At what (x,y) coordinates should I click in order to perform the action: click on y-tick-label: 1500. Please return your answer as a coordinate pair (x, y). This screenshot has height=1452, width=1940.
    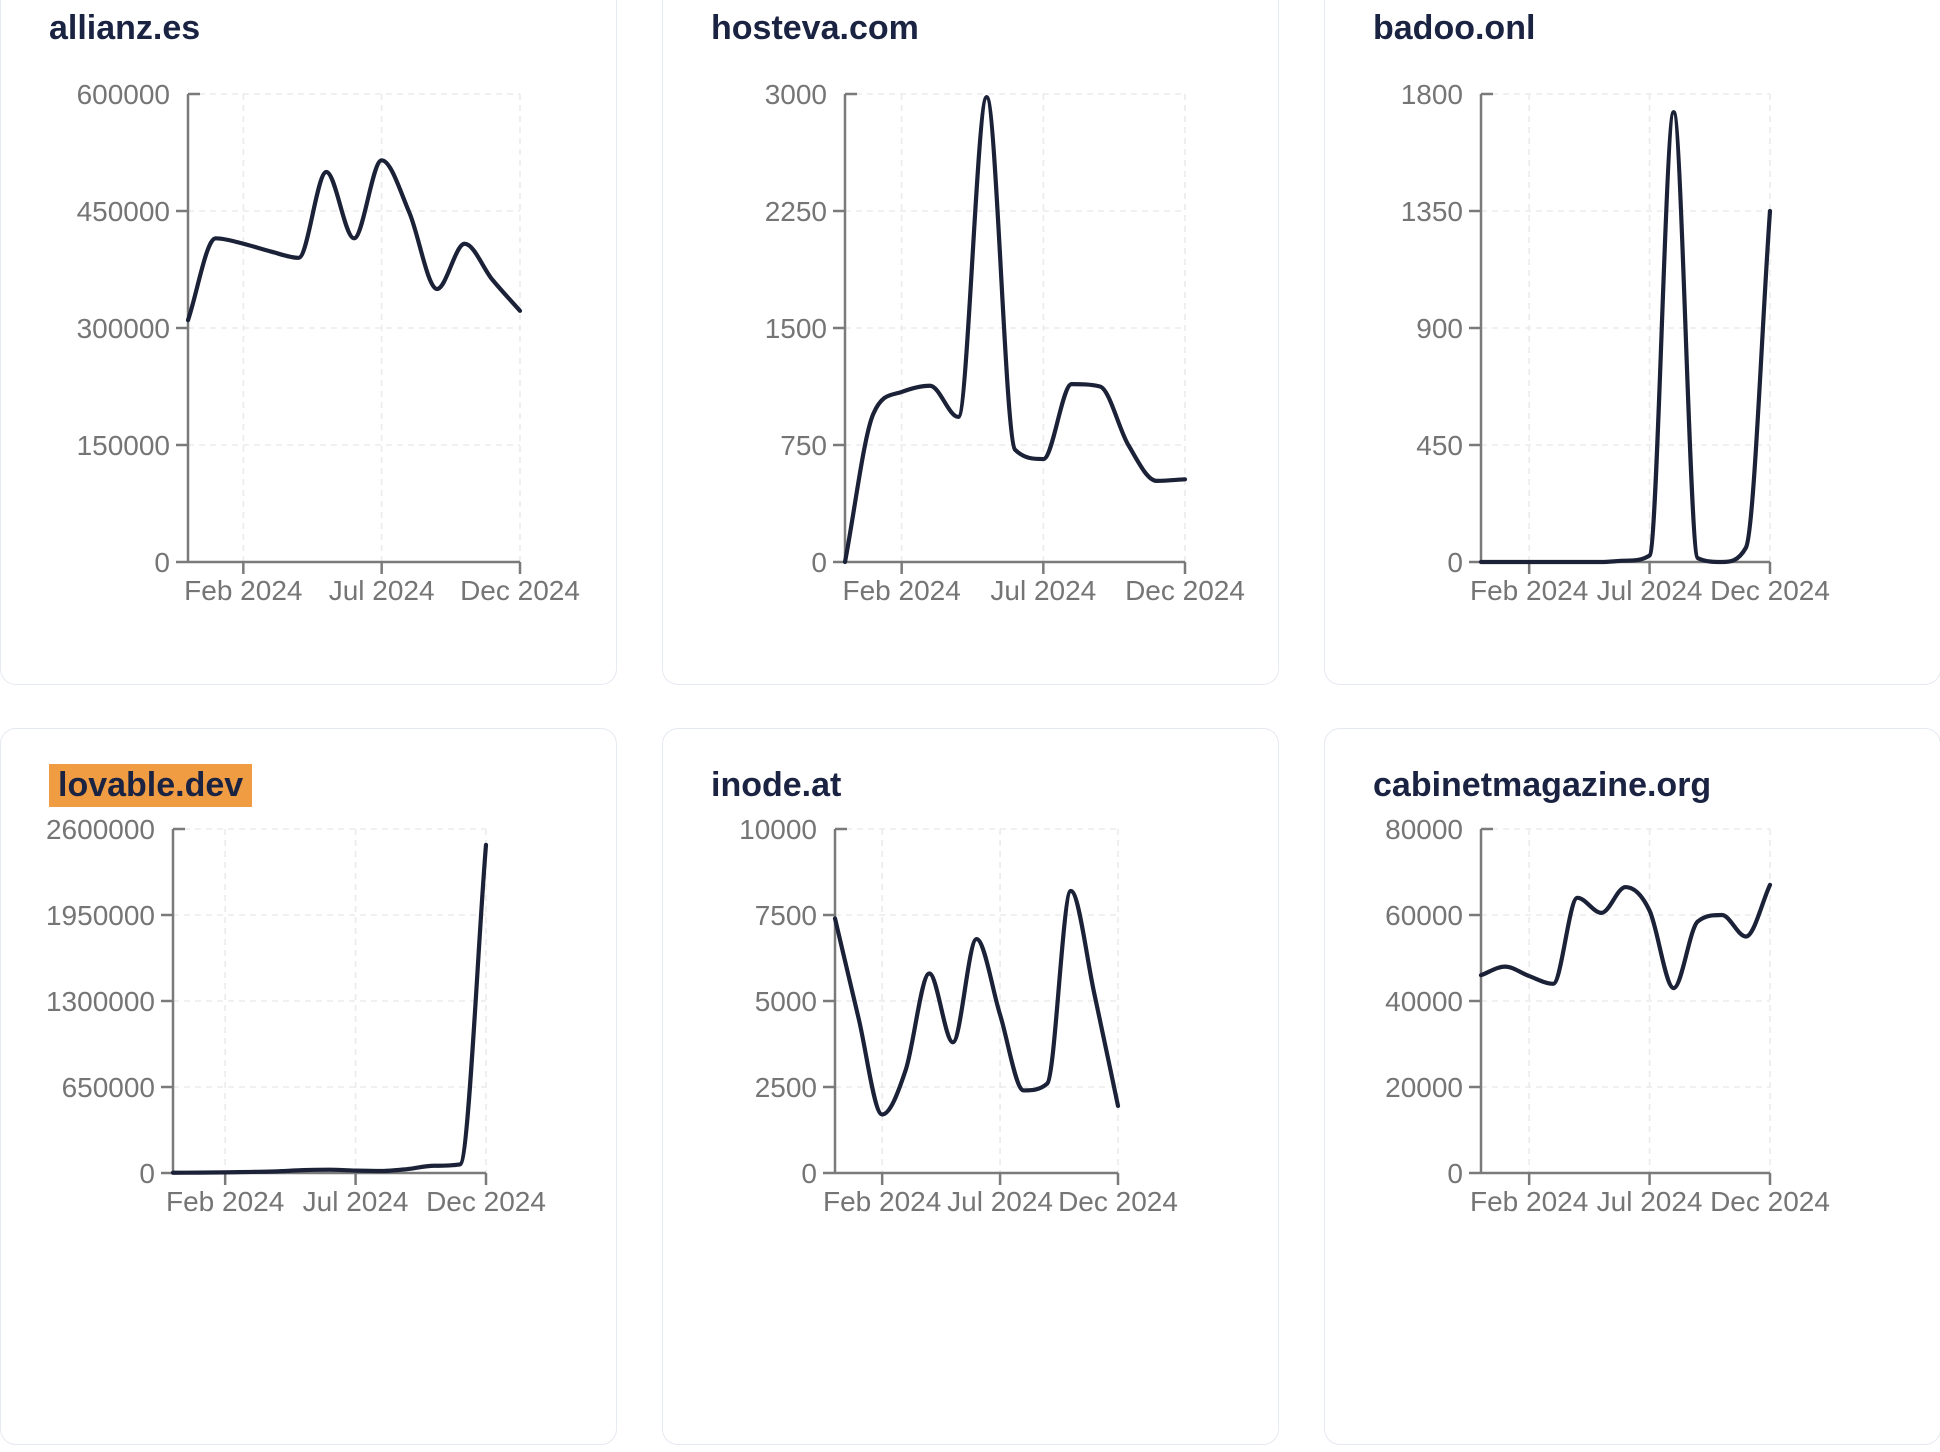
    Looking at the image, I should click on (796, 328).